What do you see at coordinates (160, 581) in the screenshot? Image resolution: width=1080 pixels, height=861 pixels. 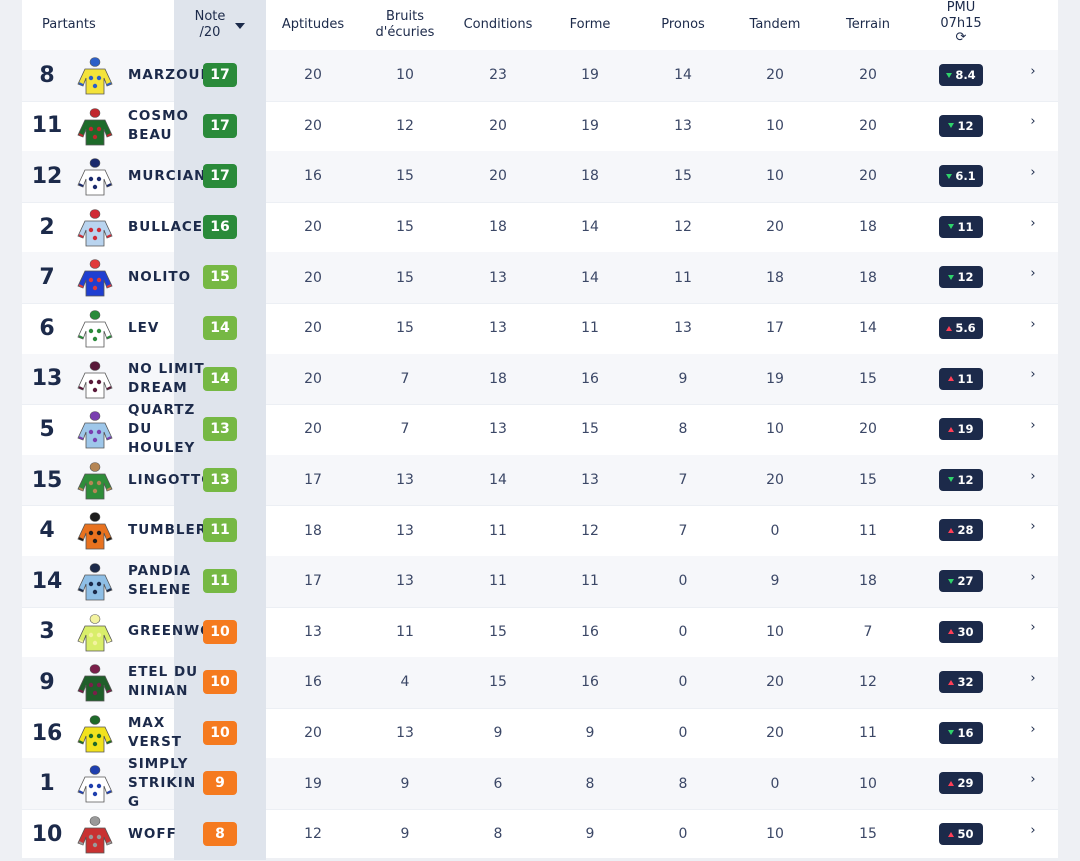 I see `horse-name: PANDIA SELENE` at bounding box center [160, 581].